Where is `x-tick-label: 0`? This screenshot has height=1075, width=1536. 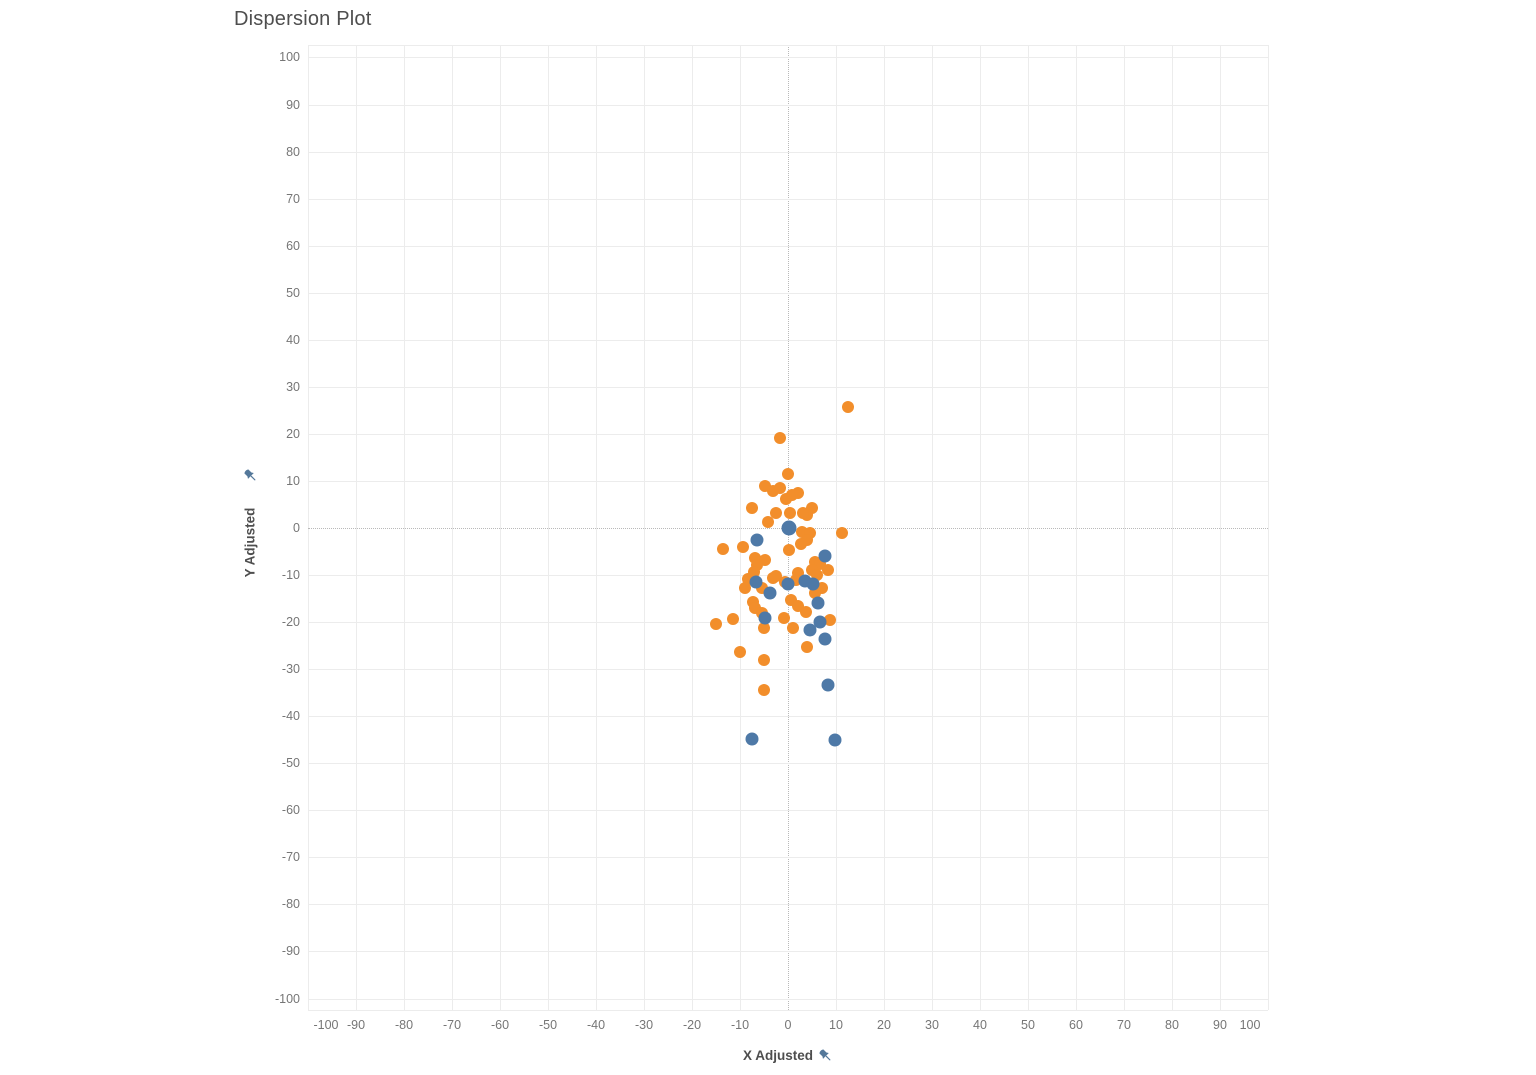
x-tick-label: 0 is located at coordinates (788, 1025).